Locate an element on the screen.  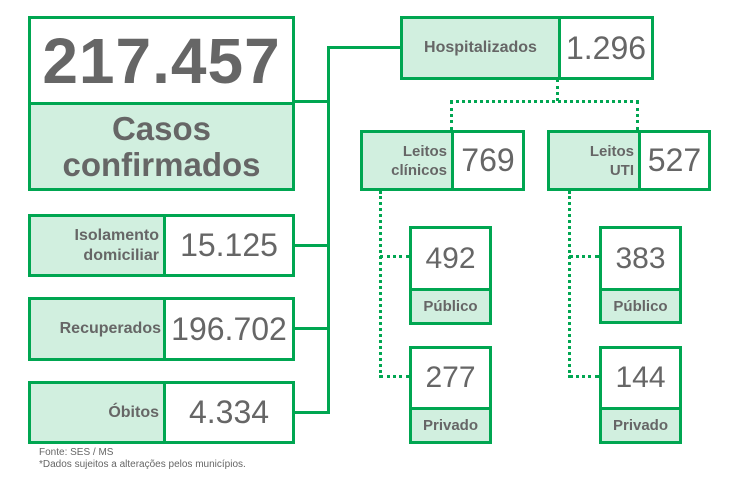
hospitalizados-number: 1.296 is located at coordinates (606, 47).